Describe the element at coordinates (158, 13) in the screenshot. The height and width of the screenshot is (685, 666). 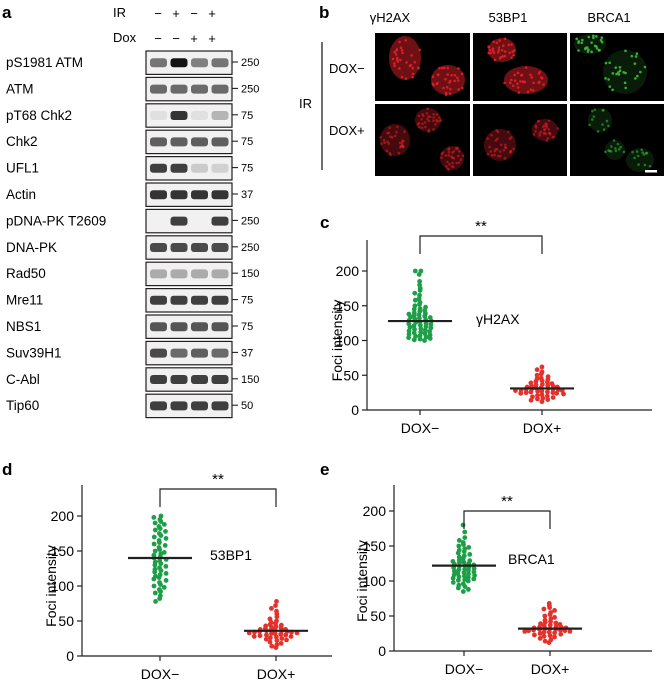
I see `ir-sign-lane-1: −` at that location.